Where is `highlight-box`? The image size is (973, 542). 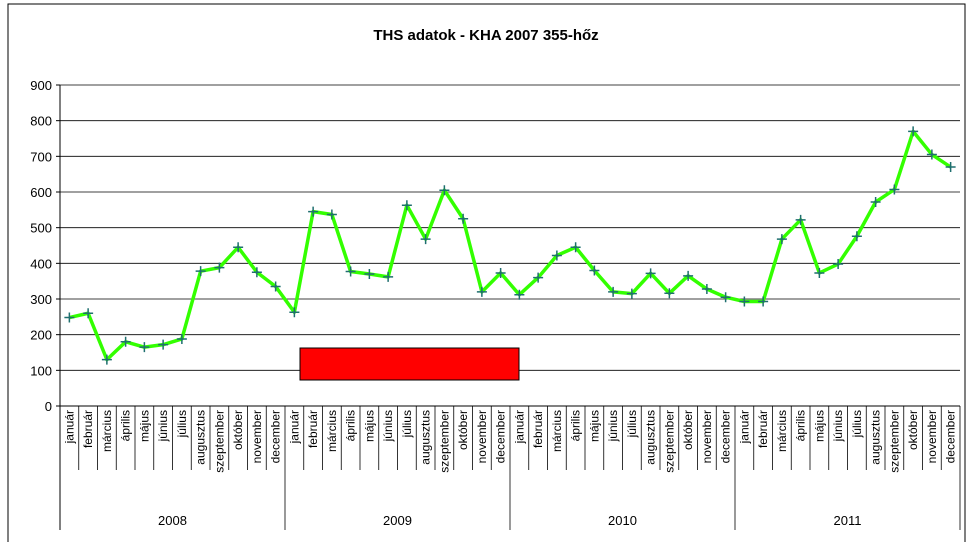 highlight-box is located at coordinates (409, 364).